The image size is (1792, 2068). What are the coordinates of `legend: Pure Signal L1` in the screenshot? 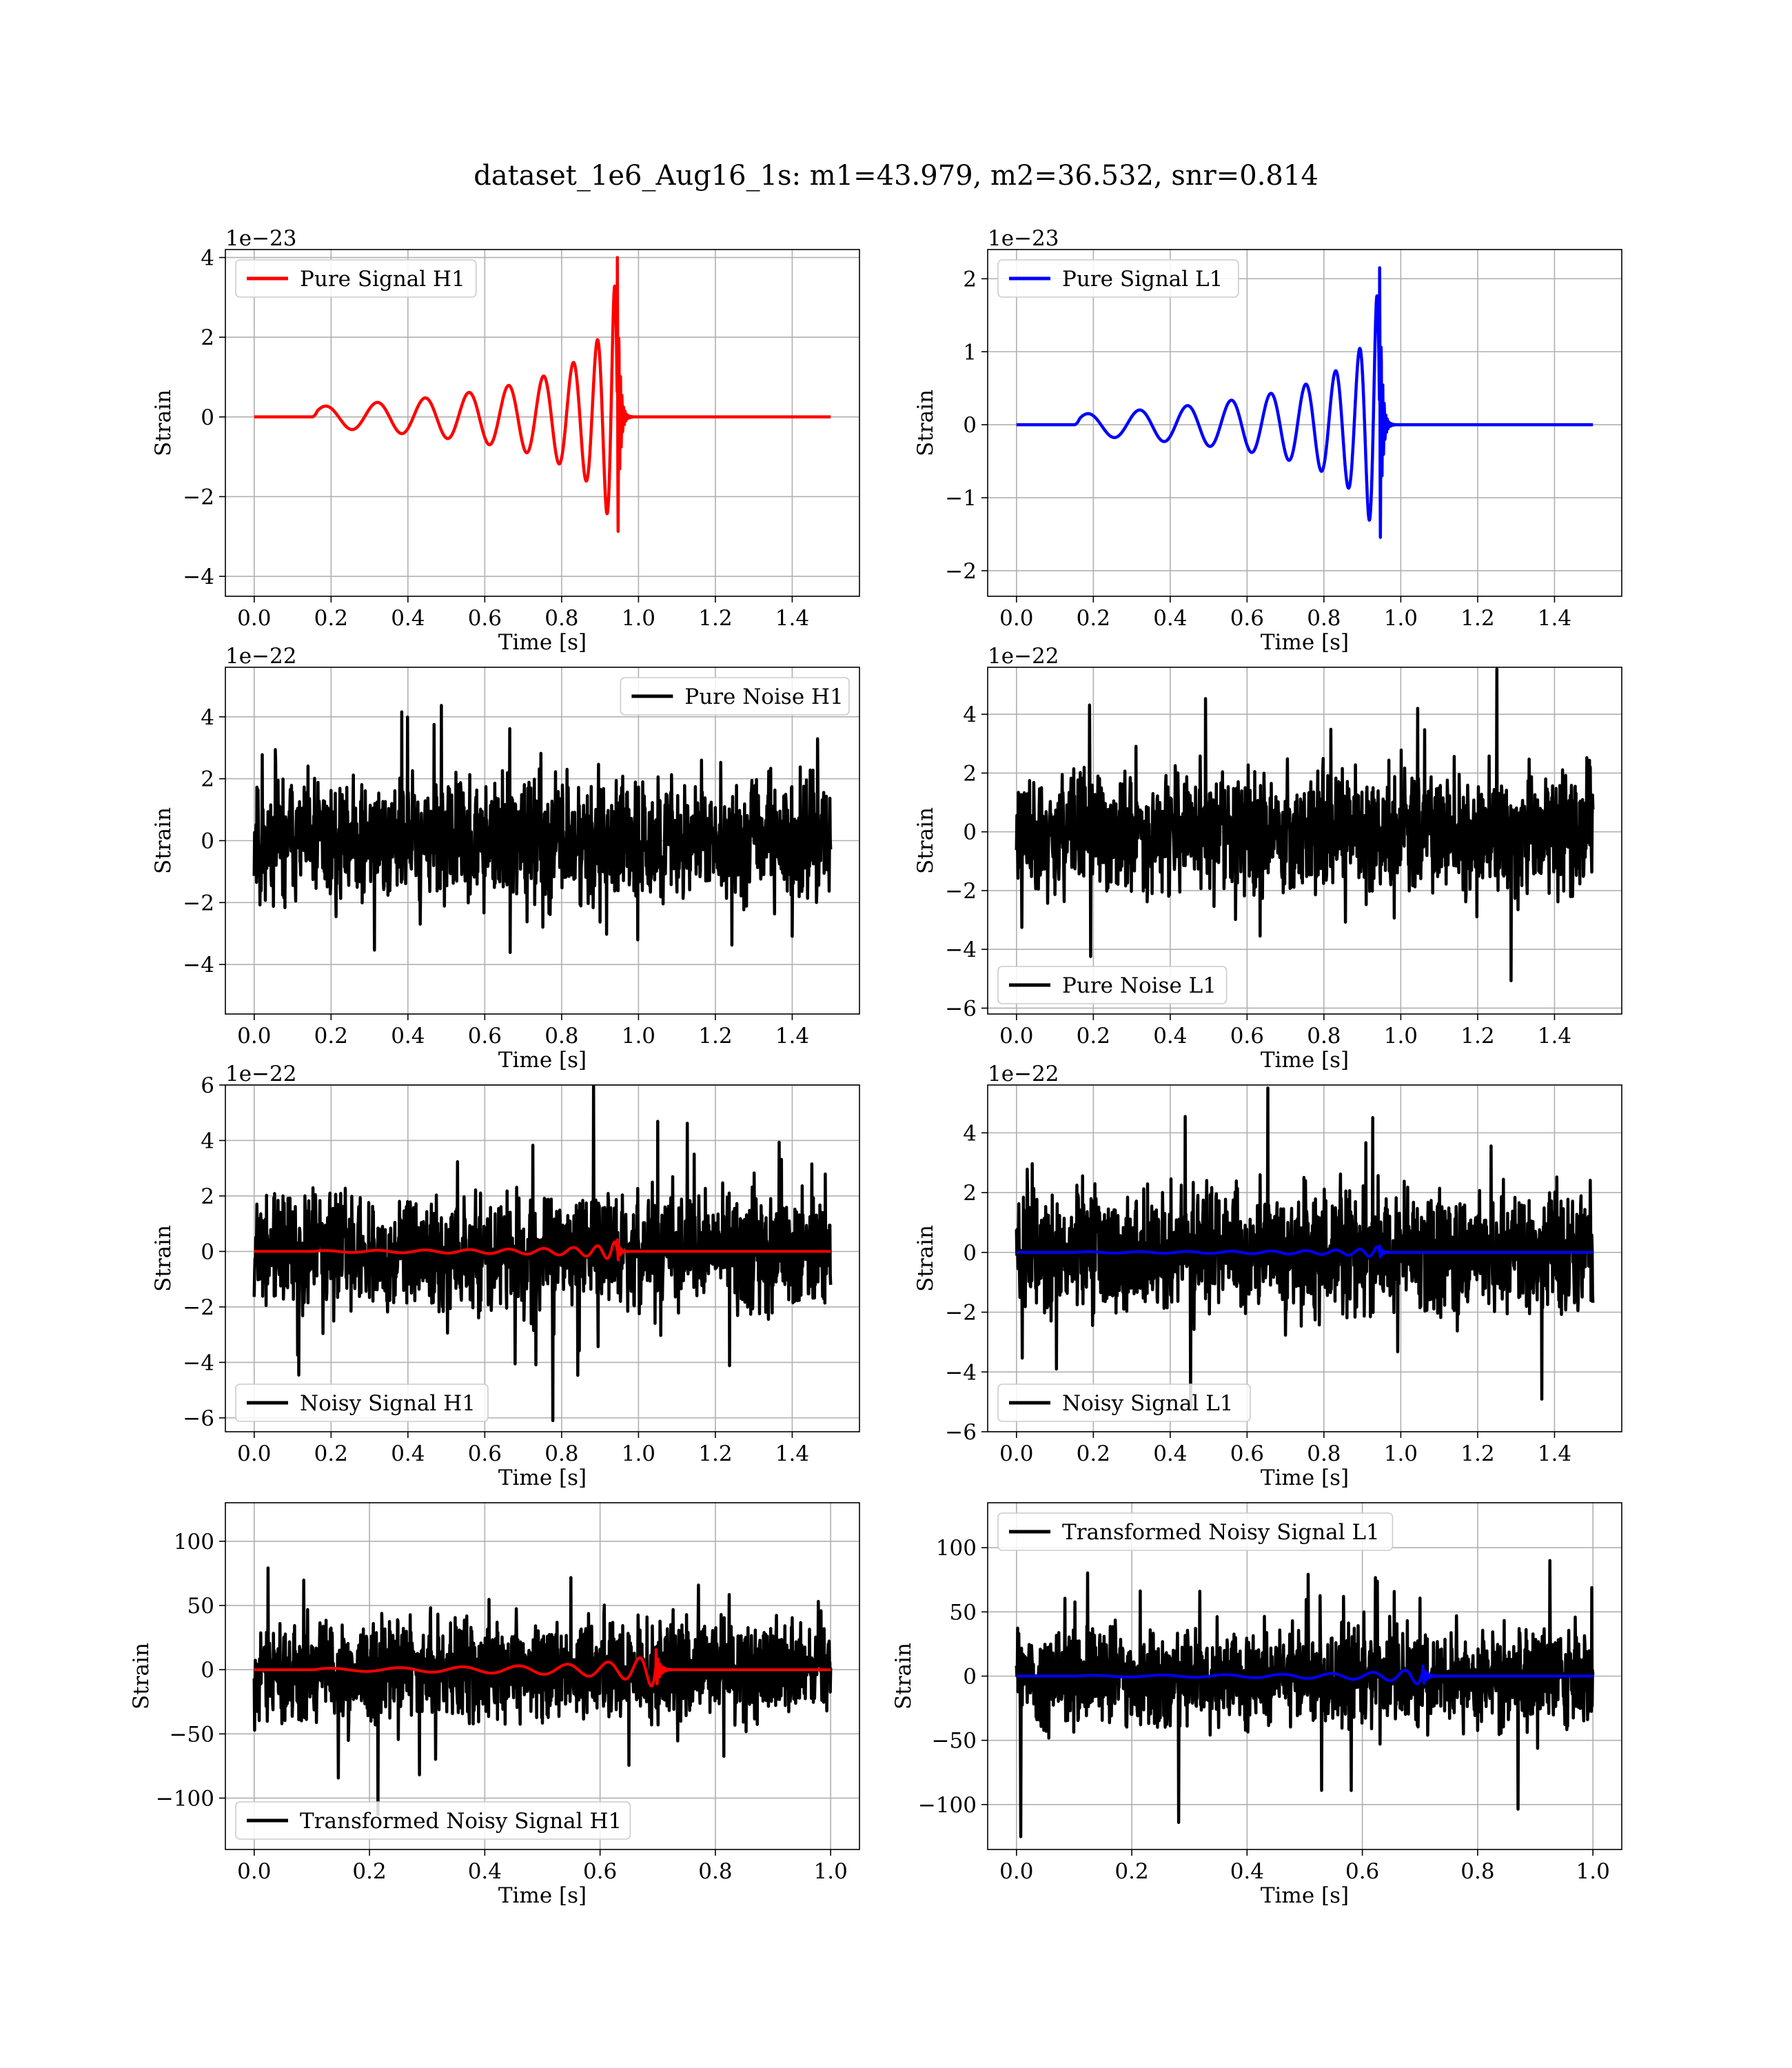 It's located at (1118, 278).